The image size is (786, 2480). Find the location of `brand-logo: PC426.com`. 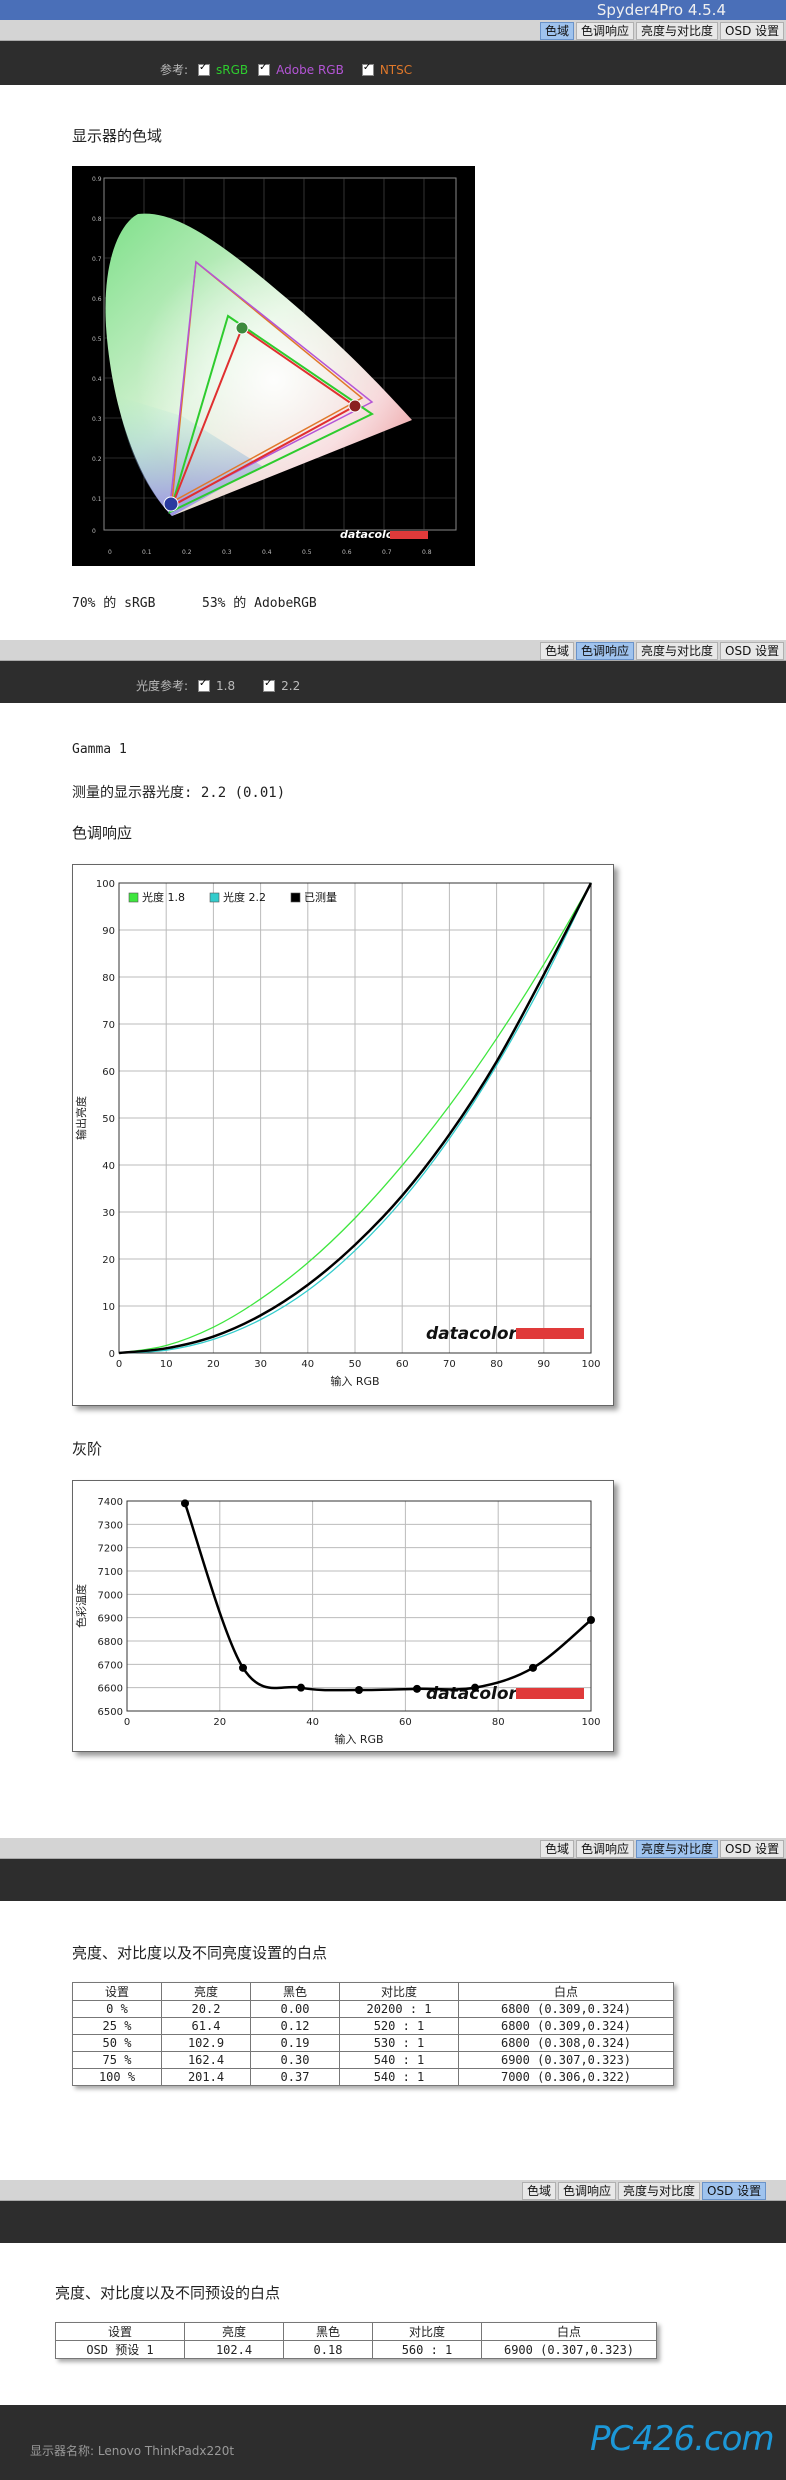

brand-logo: PC426.com is located at coordinates (682, 2439).